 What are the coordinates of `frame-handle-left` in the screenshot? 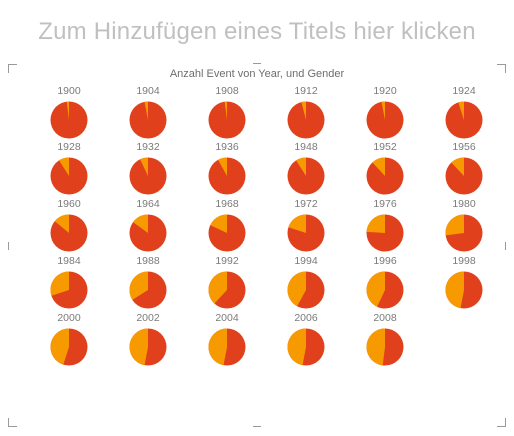 It's located at (8, 246).